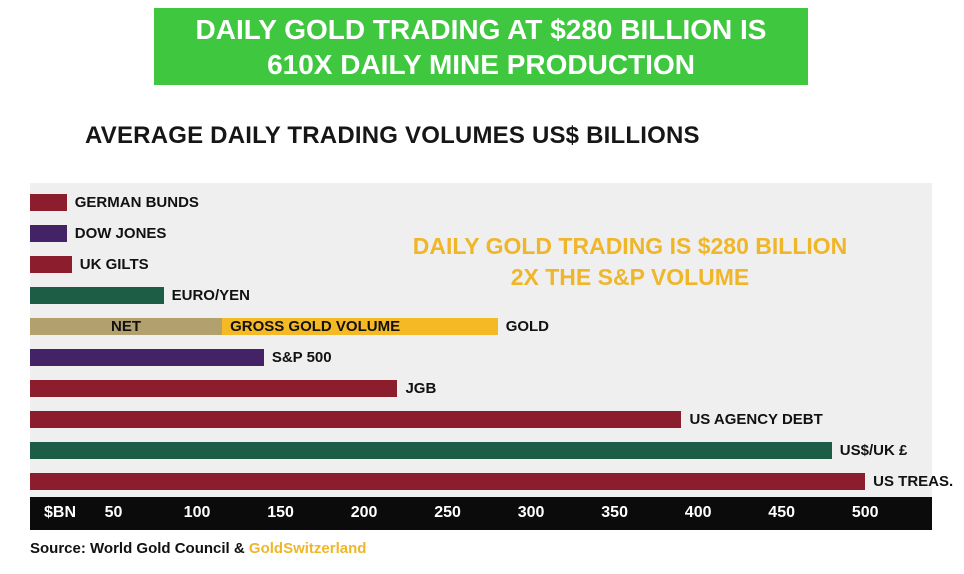 Image resolution: width=964 pixels, height=574 pixels. I want to click on bar-row-s-p-500: S&P 500, so click(481, 357).